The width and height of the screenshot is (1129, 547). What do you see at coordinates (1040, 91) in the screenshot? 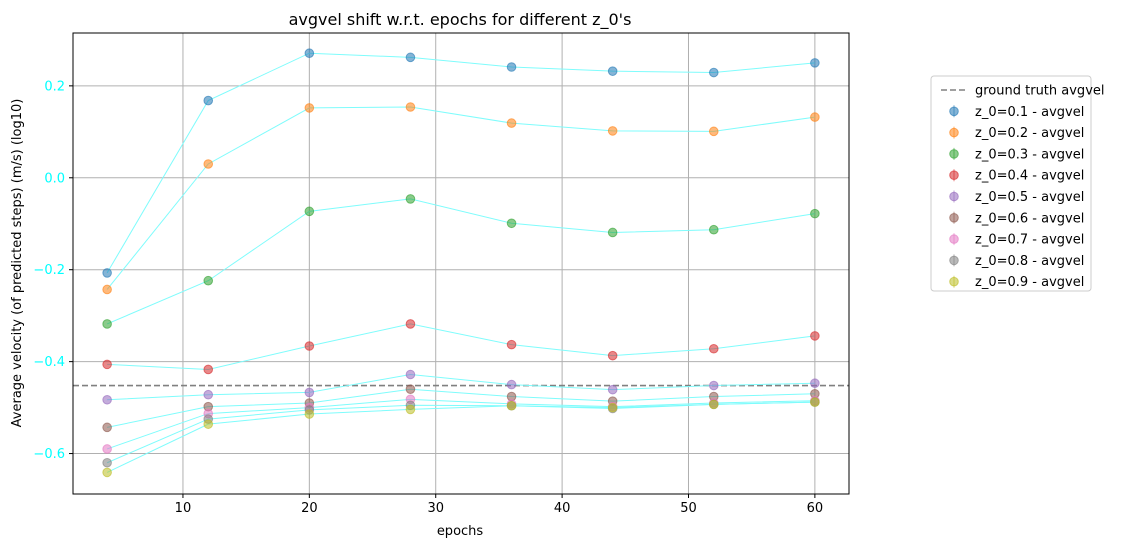
I see `legend-label: ground truth avgvel` at bounding box center [1040, 91].